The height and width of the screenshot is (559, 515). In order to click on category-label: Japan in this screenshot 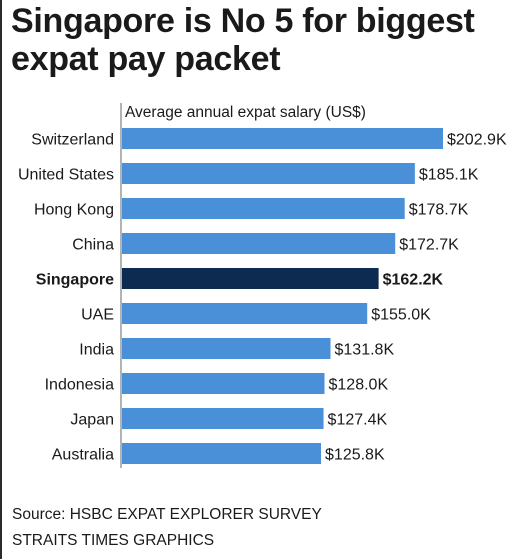, I will do `click(92, 420)`.